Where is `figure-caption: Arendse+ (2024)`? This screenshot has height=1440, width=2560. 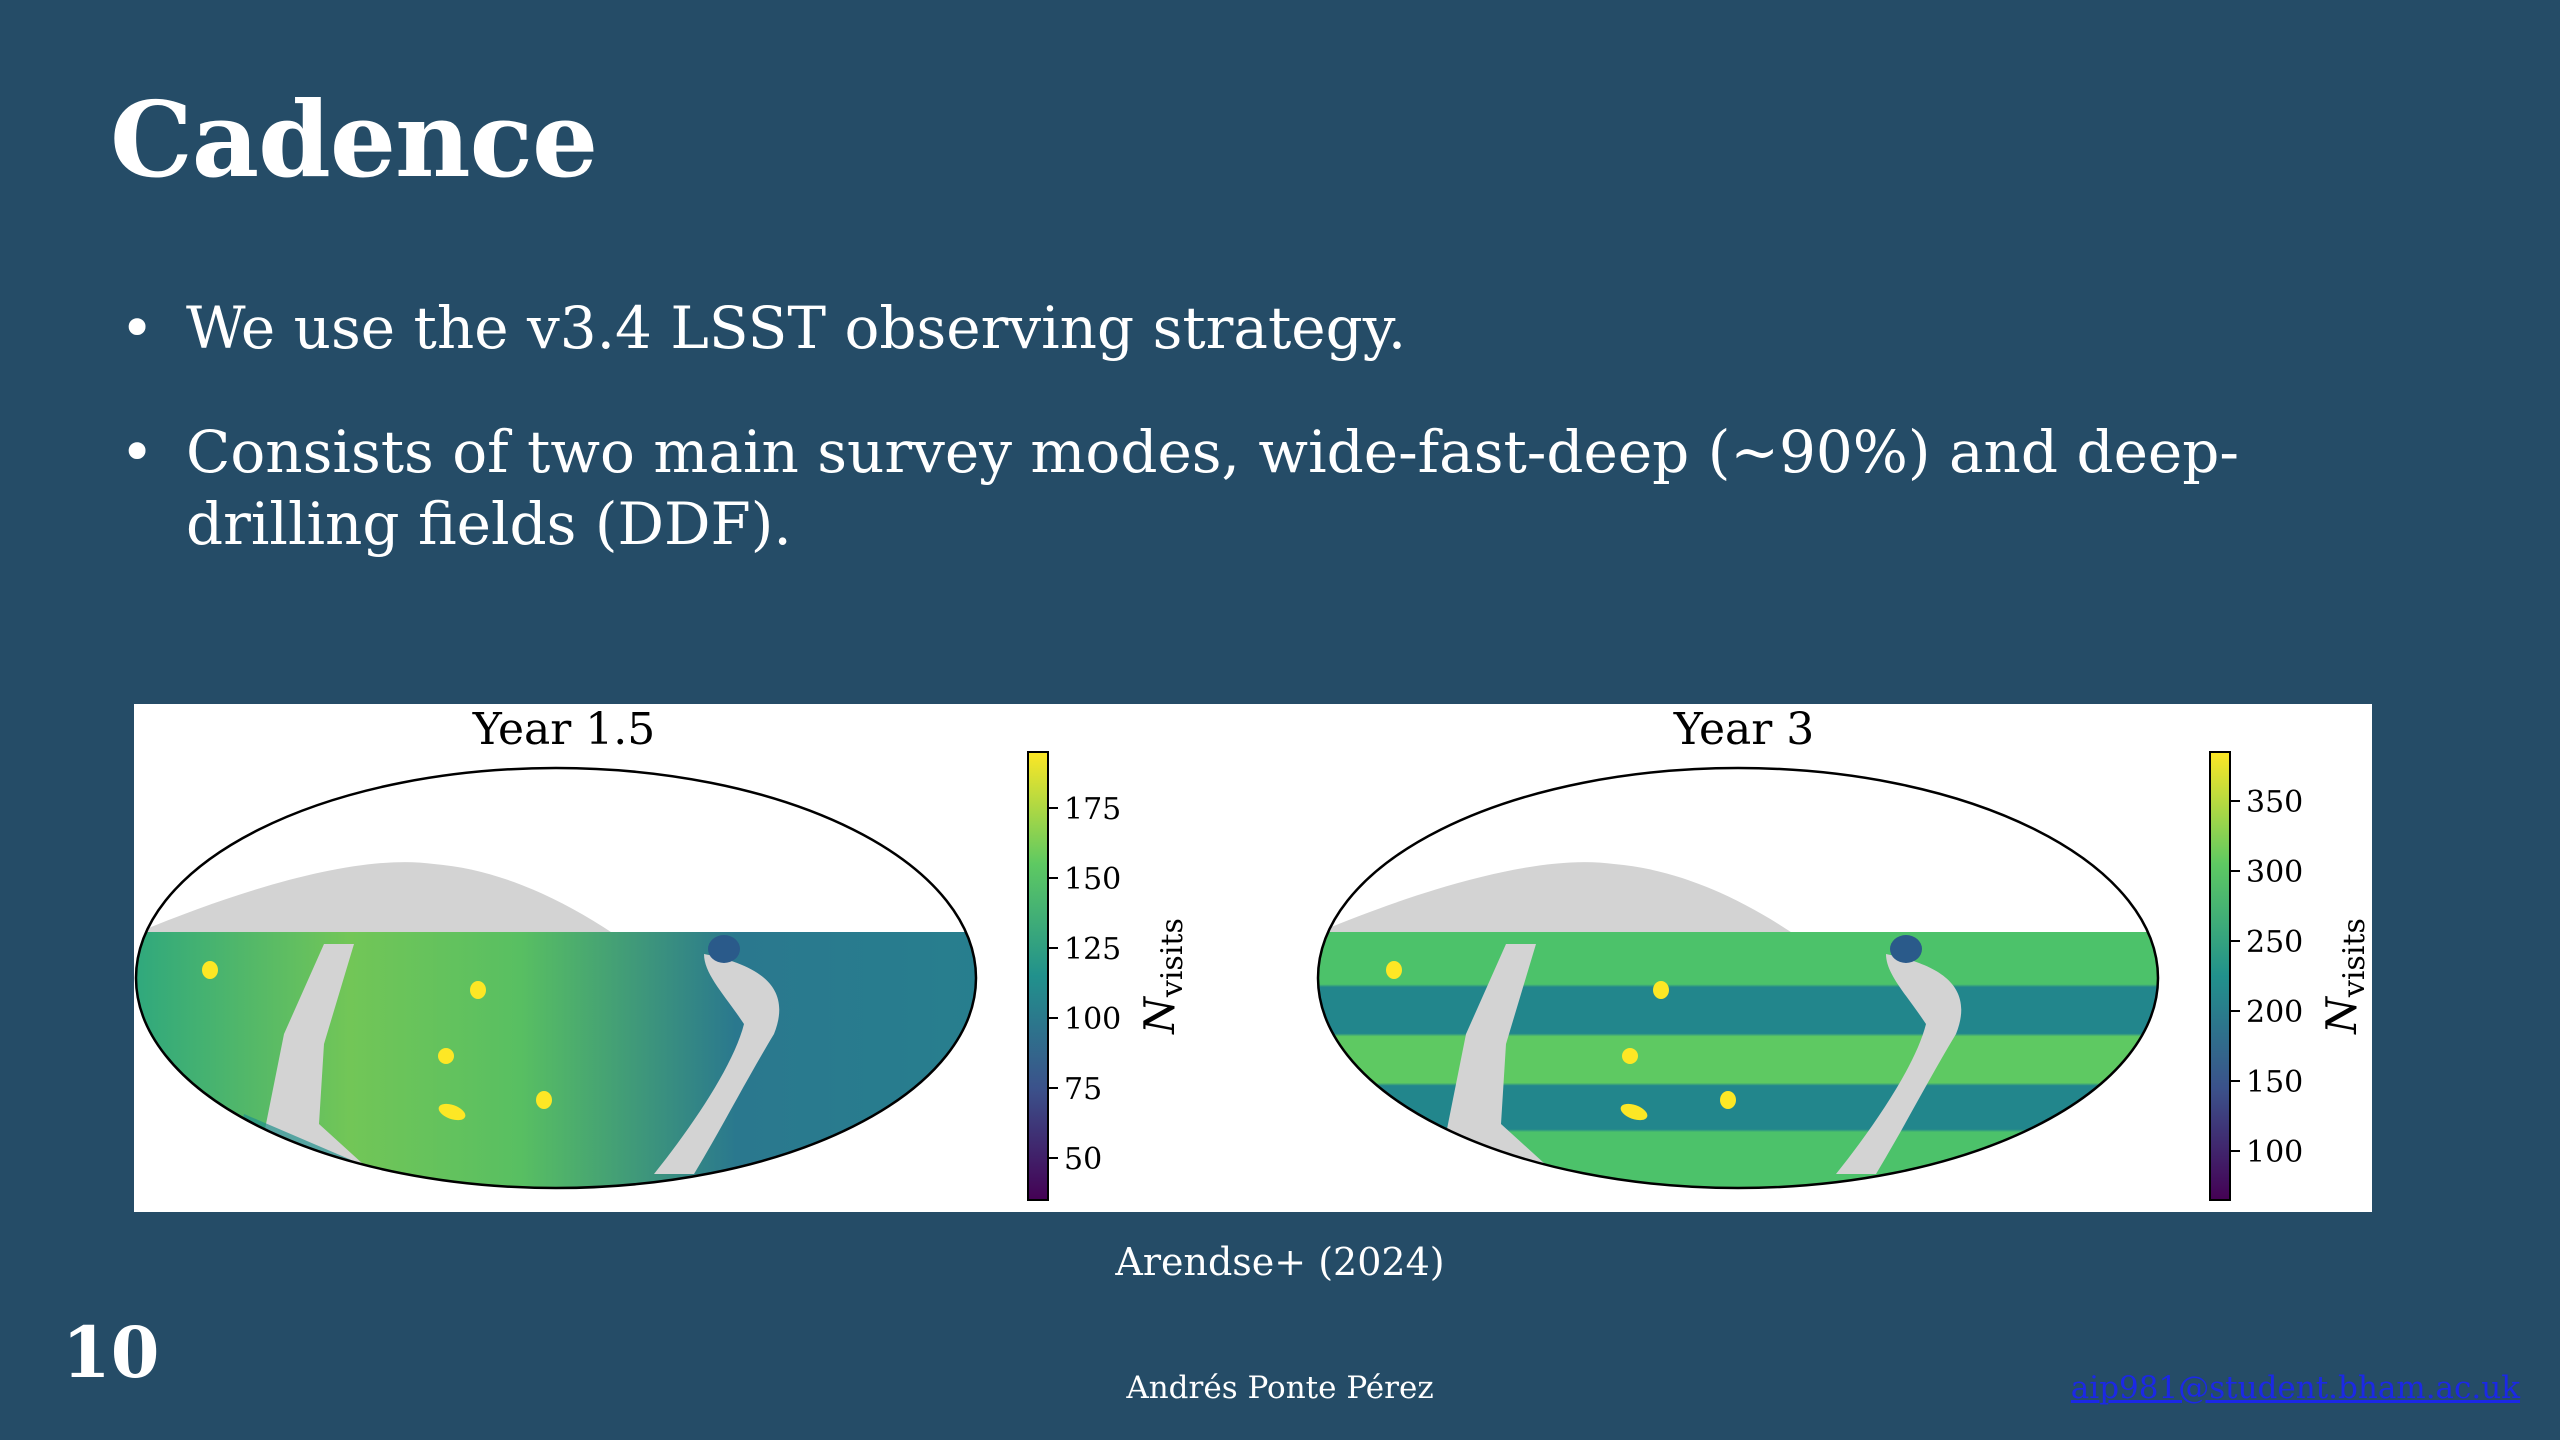
figure-caption: Arendse+ (2024) is located at coordinates (1280, 1262).